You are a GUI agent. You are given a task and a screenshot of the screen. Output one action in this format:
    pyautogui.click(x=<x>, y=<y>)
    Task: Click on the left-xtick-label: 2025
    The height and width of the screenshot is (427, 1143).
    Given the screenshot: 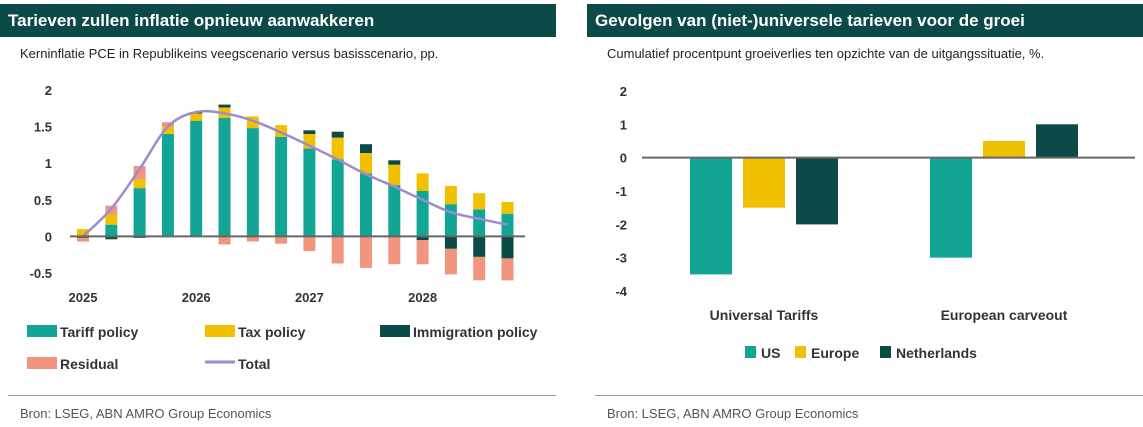 What is the action you would take?
    pyautogui.click(x=83, y=297)
    